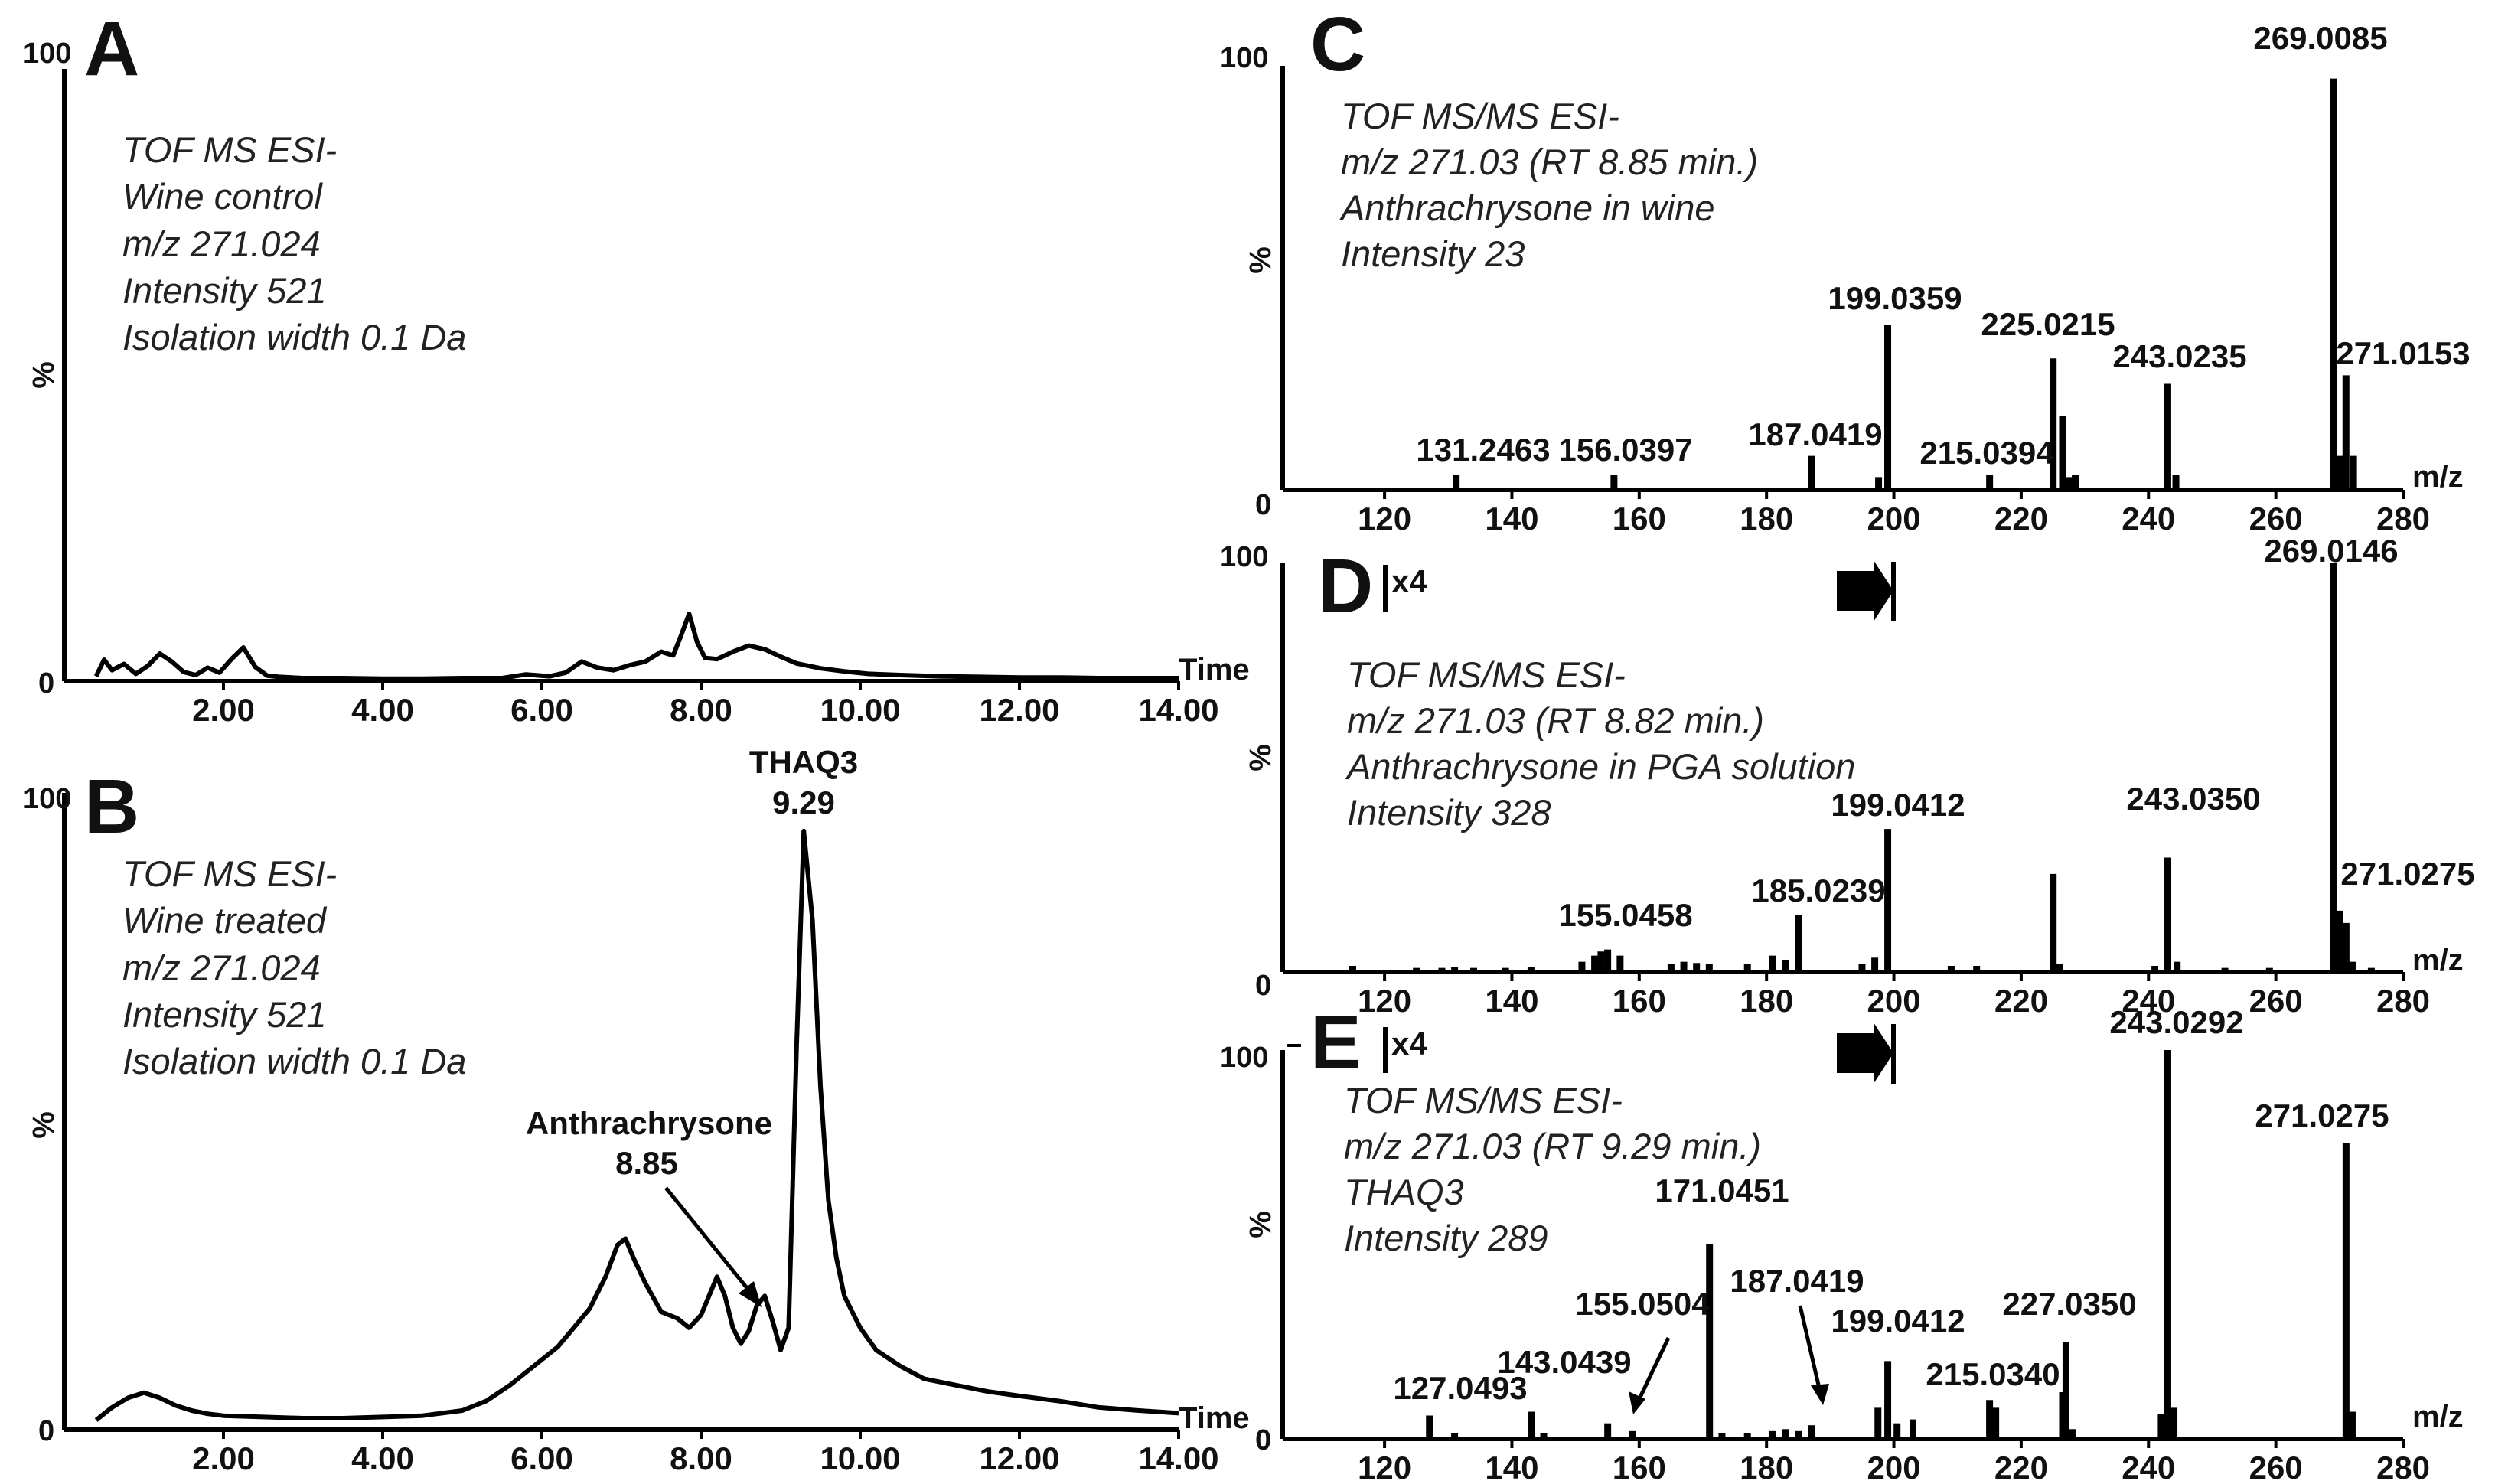  I want to click on peak-label: 215.0340, so click(1993, 1374).